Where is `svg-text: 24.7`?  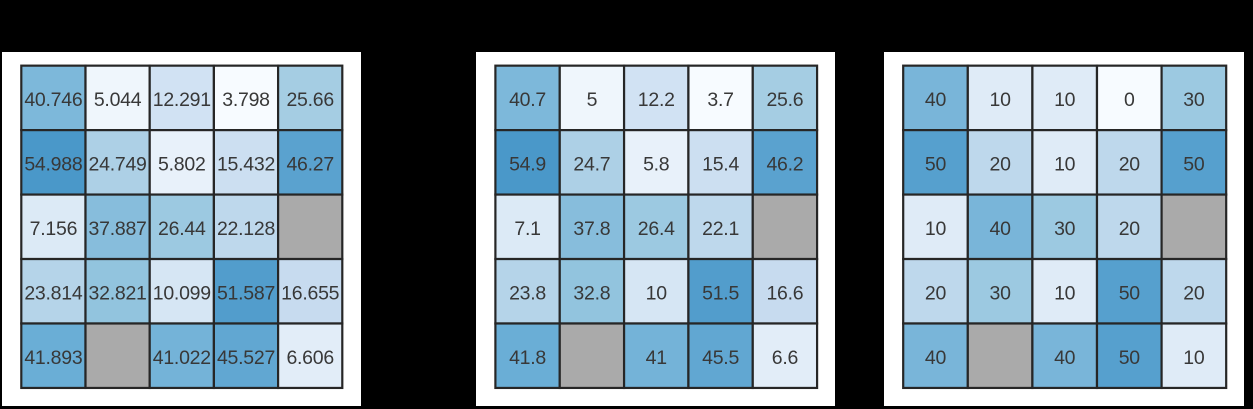 svg-text: 24.7 is located at coordinates (591, 165).